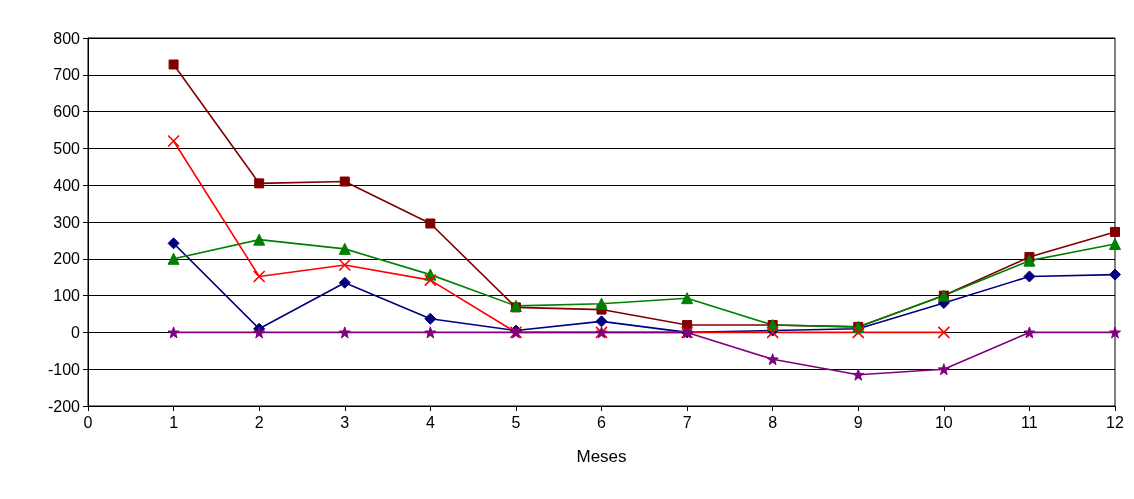 The width and height of the screenshot is (1134, 499). I want to click on y-tick-label: 200, so click(67, 259).